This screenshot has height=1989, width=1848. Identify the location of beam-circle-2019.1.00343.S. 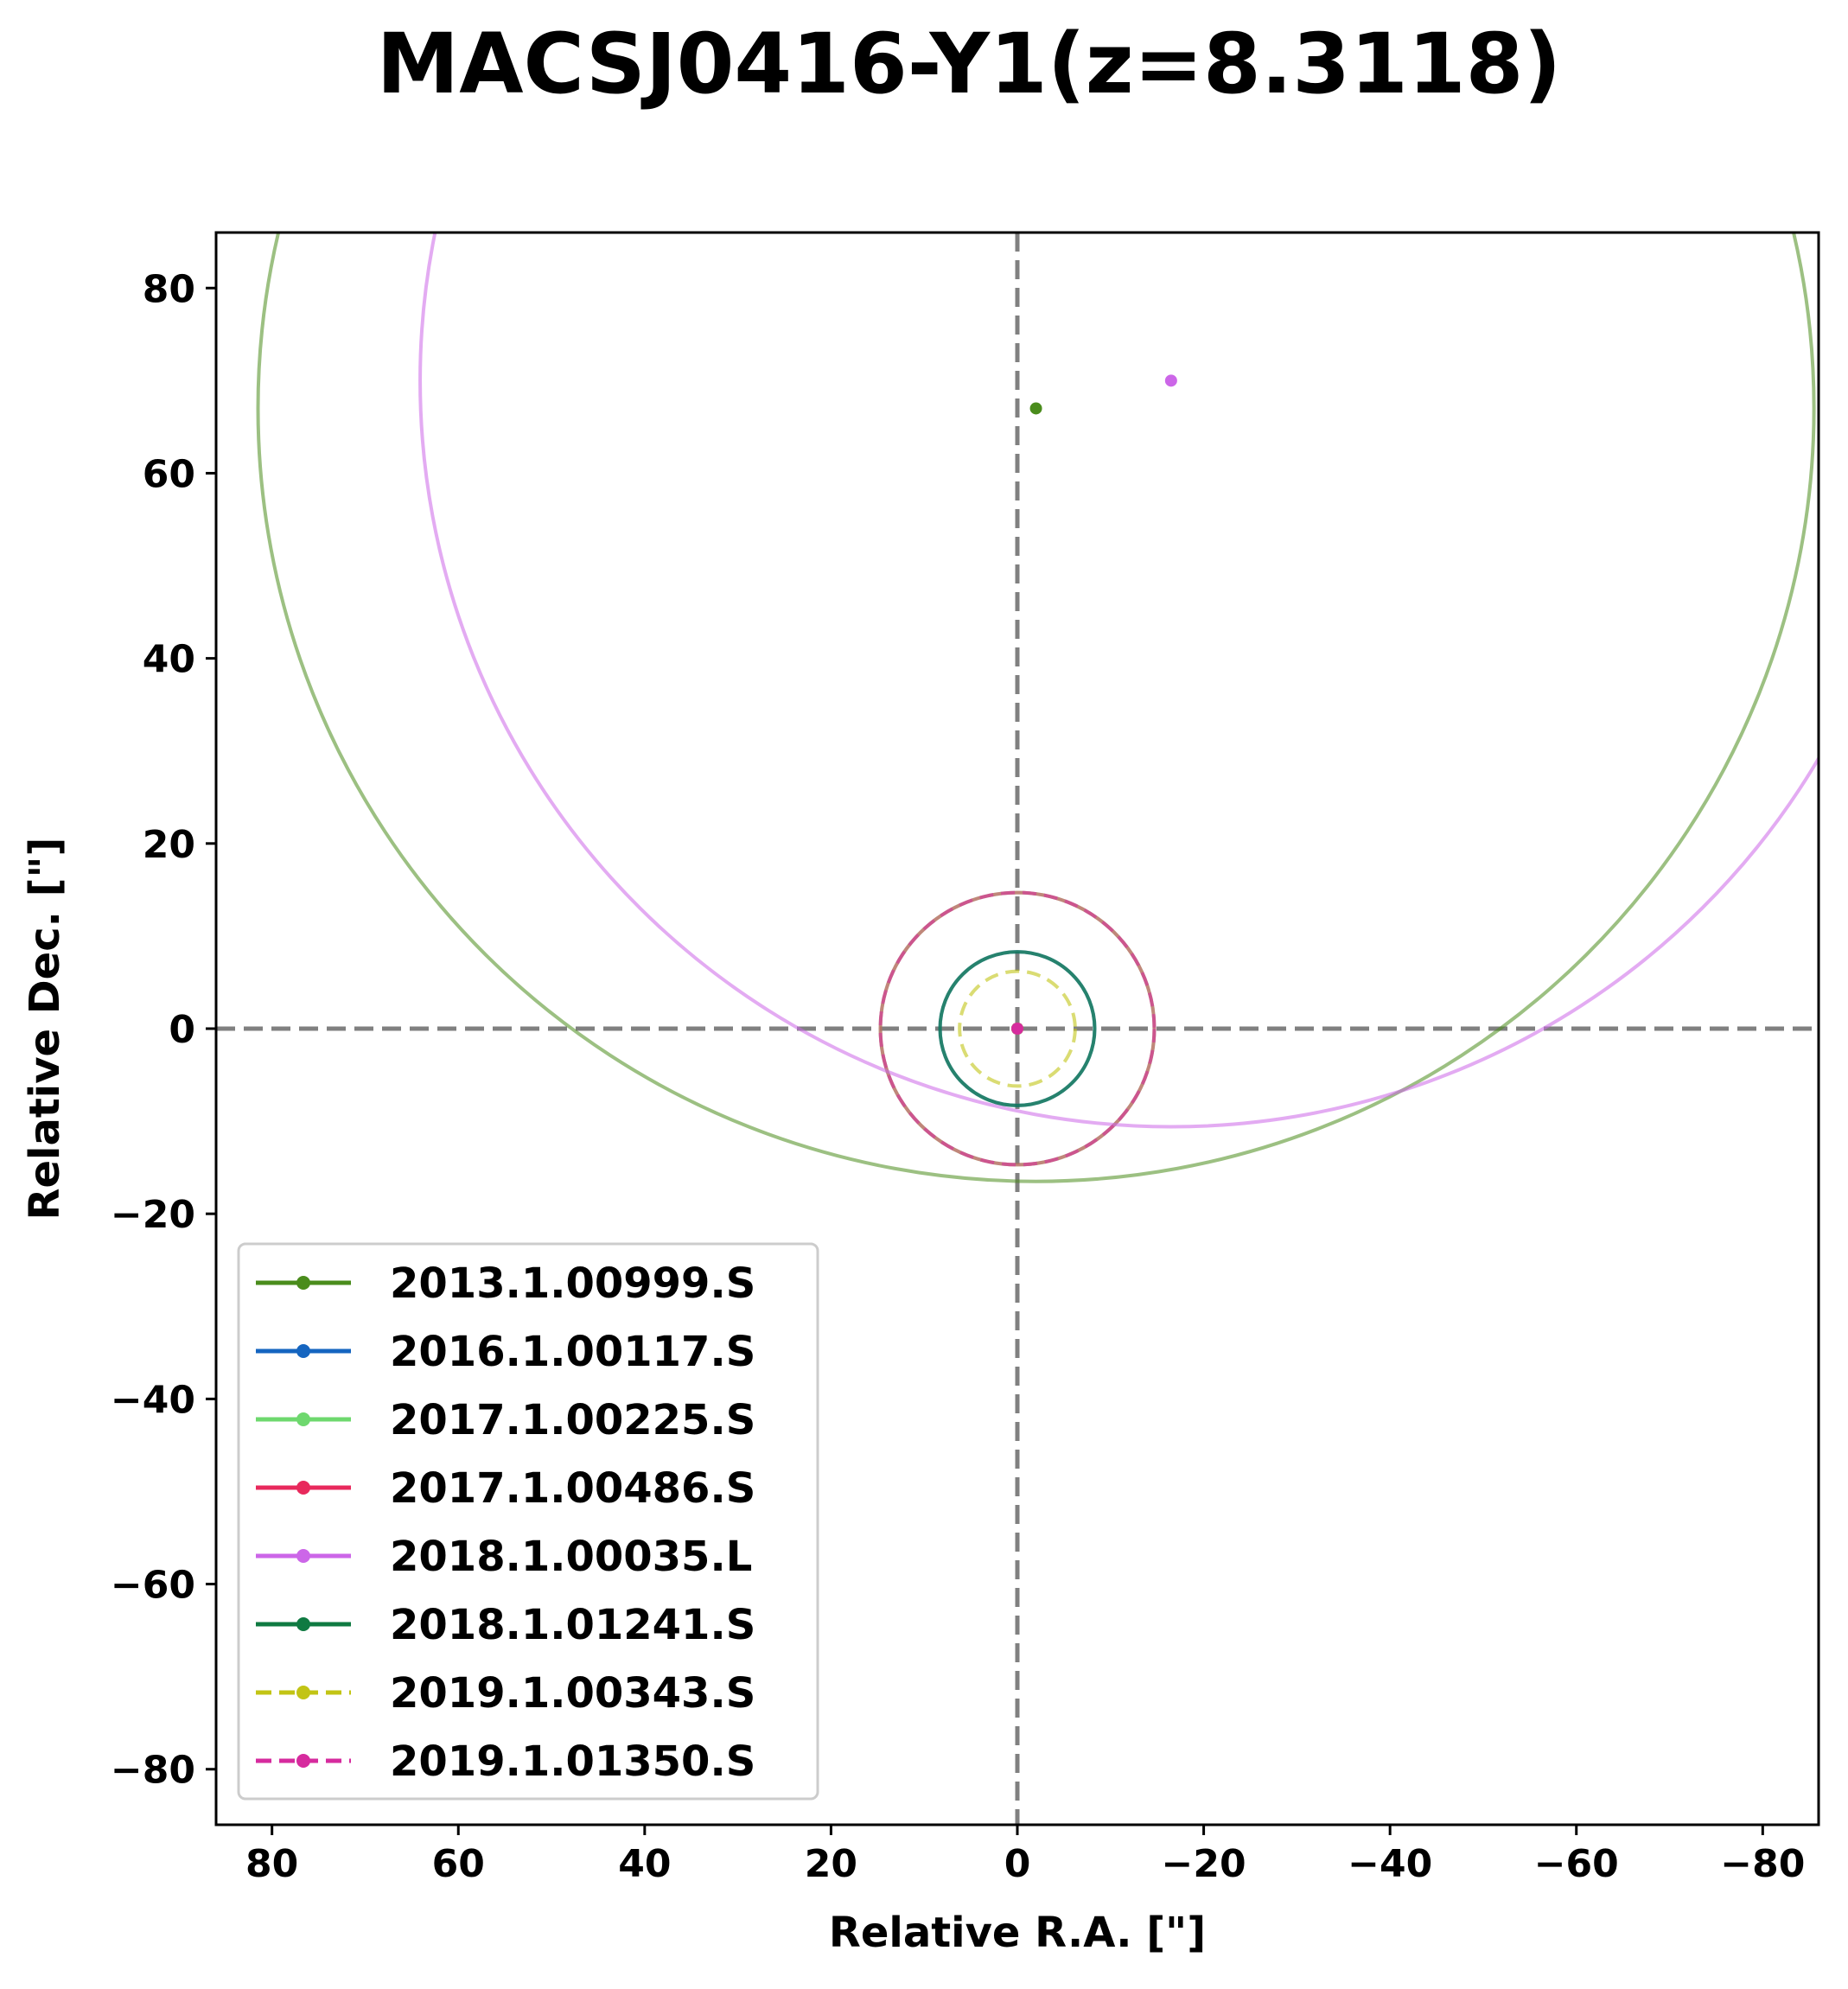
(1017, 1029).